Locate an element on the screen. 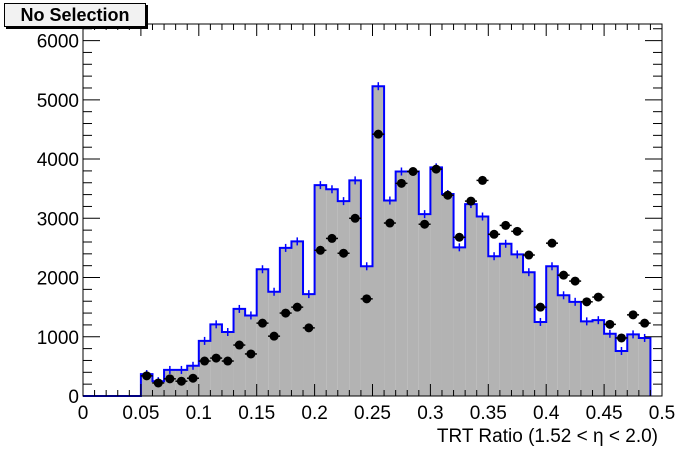 Image resolution: width=696 pixels, height=472 pixels. x-tick-label: 0.25 is located at coordinates (372, 413).